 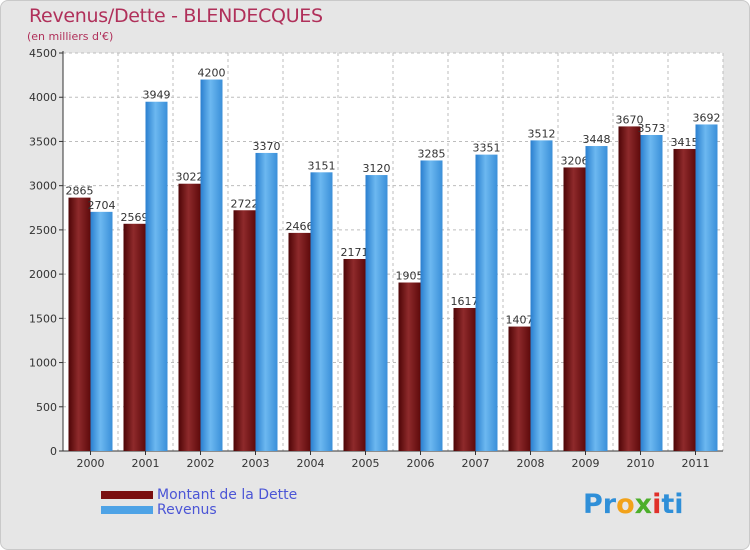 What do you see at coordinates (127, 494) in the screenshot?
I see `legend-swatch-dette` at bounding box center [127, 494].